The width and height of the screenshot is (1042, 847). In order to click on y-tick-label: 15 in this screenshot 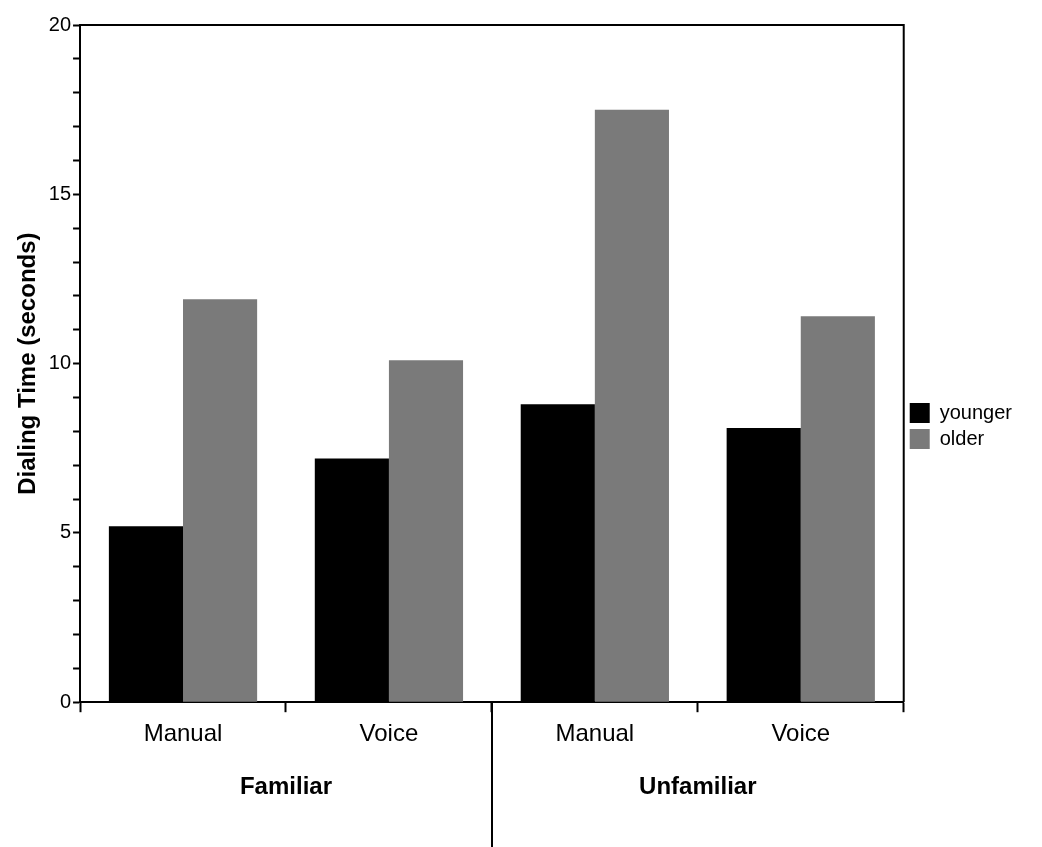, I will do `click(60, 192)`.